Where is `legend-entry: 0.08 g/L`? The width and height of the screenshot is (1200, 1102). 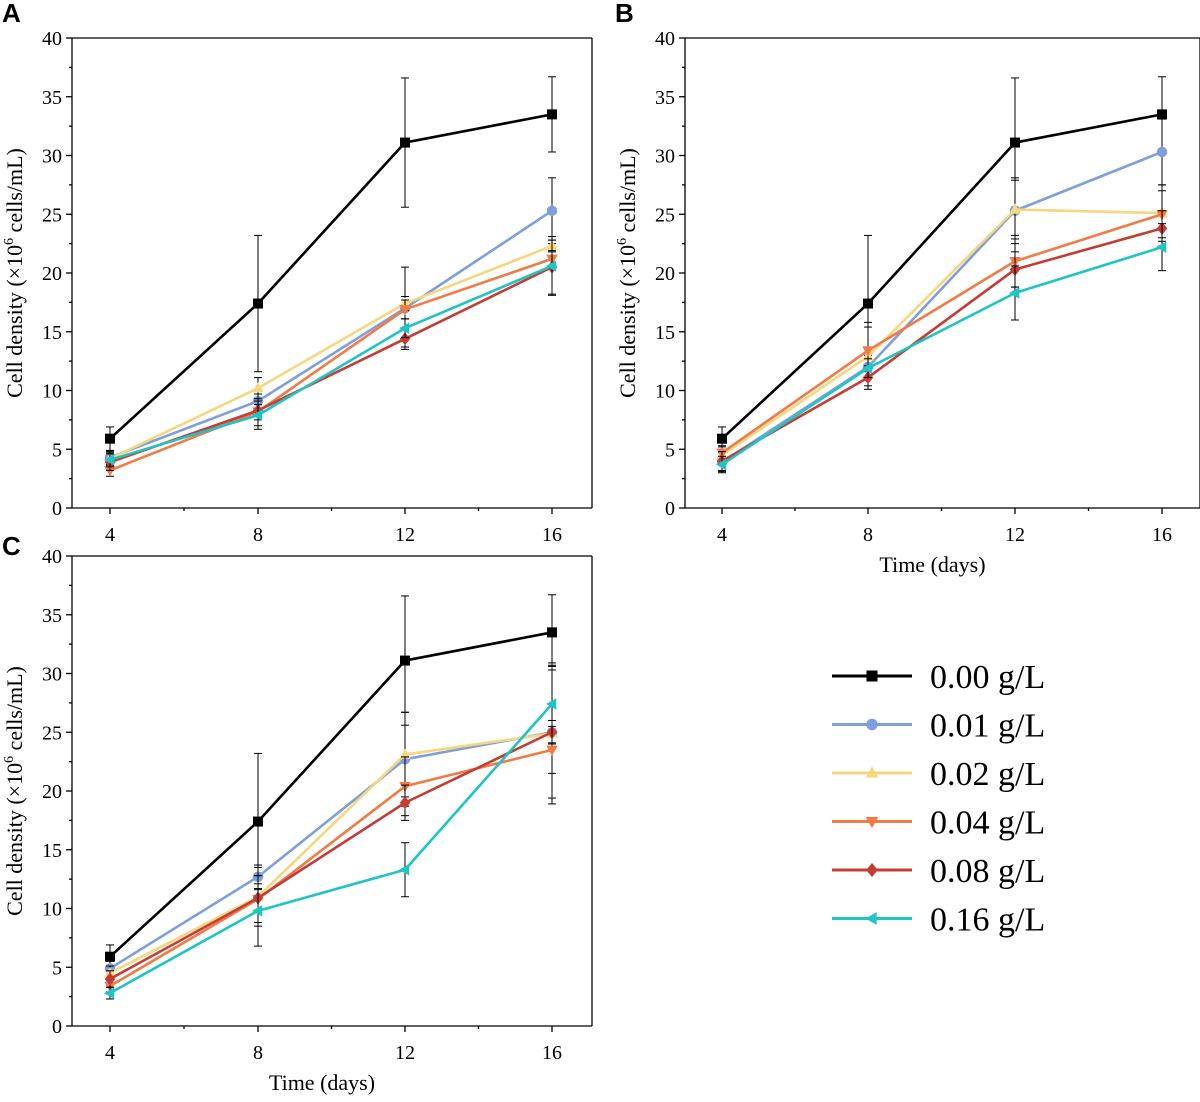
legend-entry: 0.08 g/L is located at coordinates (938, 871).